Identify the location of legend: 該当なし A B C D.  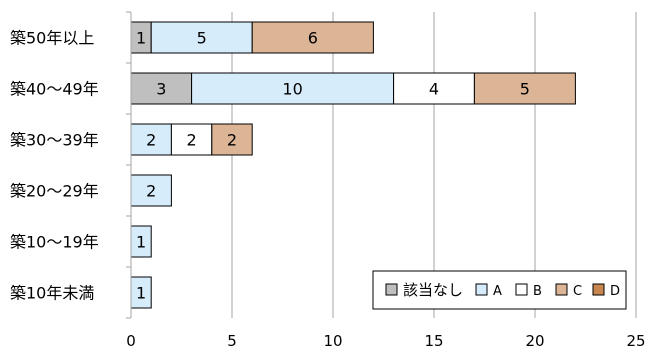
(499, 290).